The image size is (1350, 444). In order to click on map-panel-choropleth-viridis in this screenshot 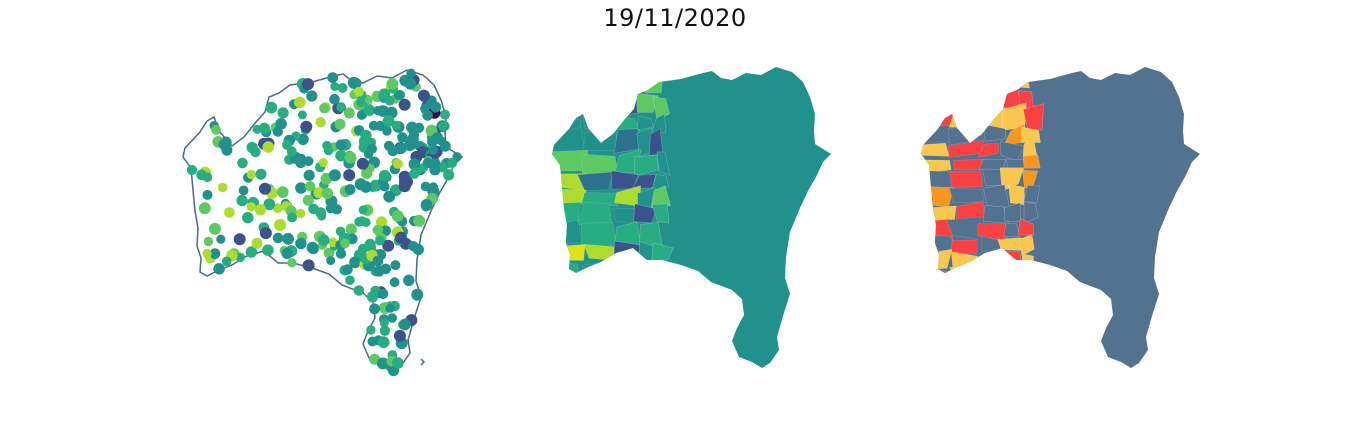, I will do `click(691, 217)`.